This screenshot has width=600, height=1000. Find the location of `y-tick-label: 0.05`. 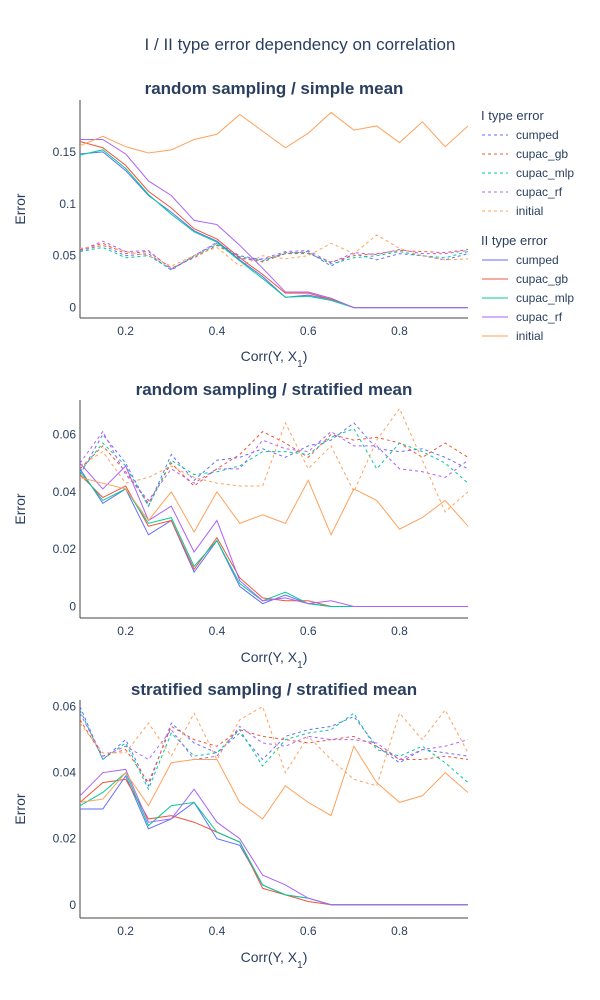

y-tick-label: 0.05 is located at coordinates (65, 256).